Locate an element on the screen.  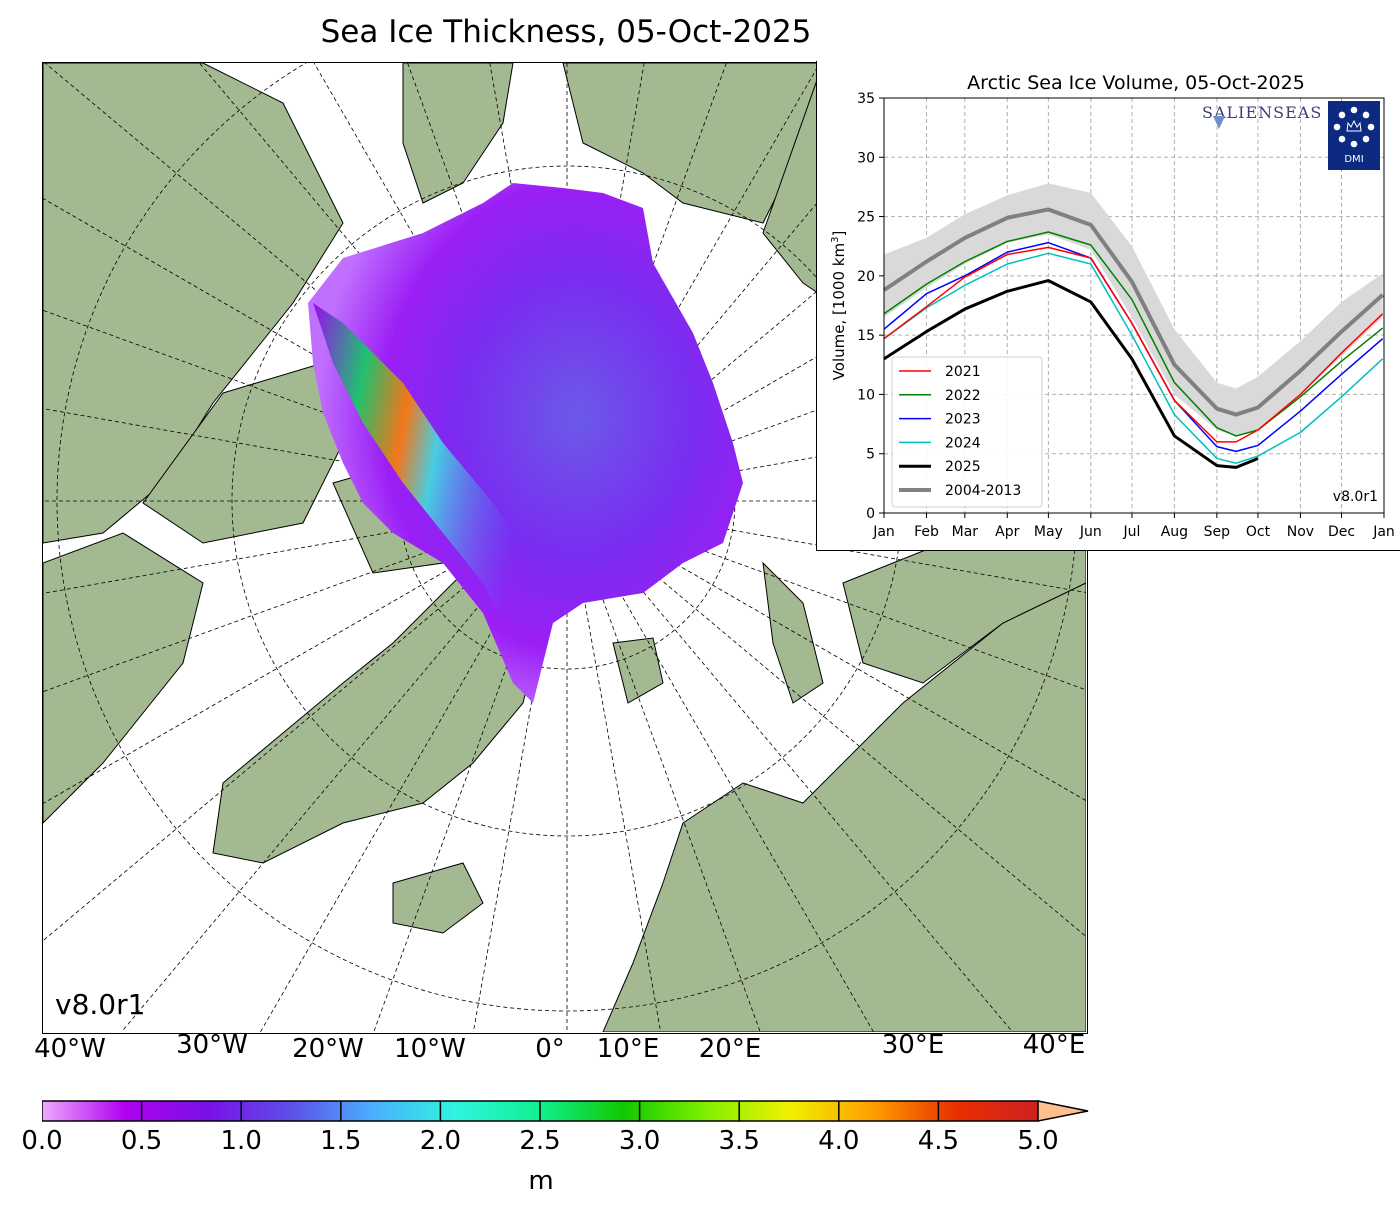
longitude-label: 0° is located at coordinates (550, 1049).